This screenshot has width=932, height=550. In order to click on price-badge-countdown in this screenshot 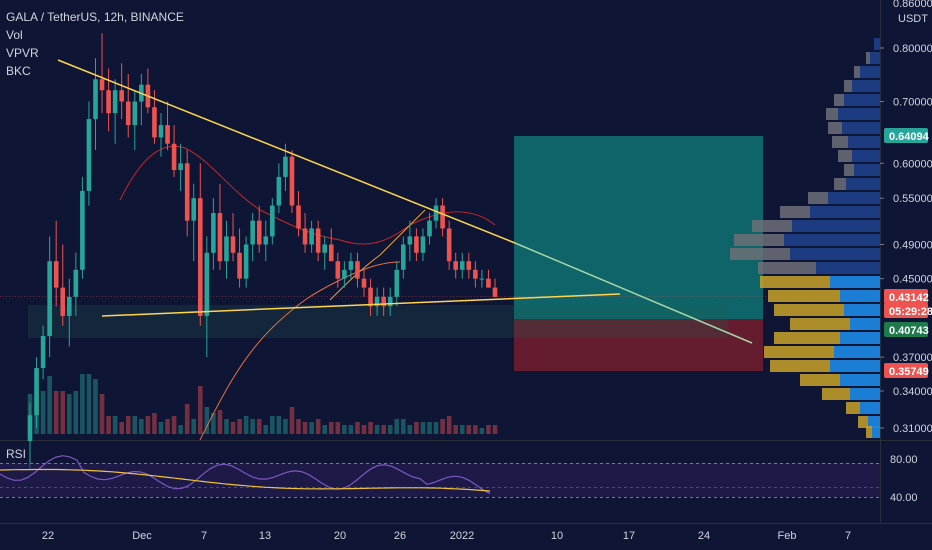, I will do `click(906, 310)`.